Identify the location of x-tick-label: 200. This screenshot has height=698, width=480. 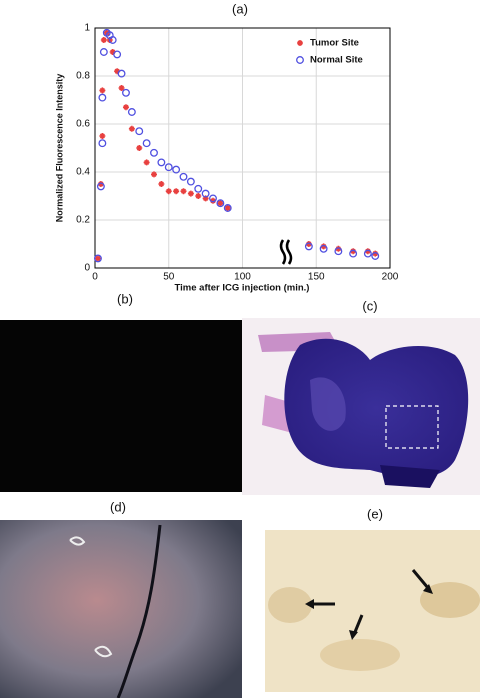
(390, 277).